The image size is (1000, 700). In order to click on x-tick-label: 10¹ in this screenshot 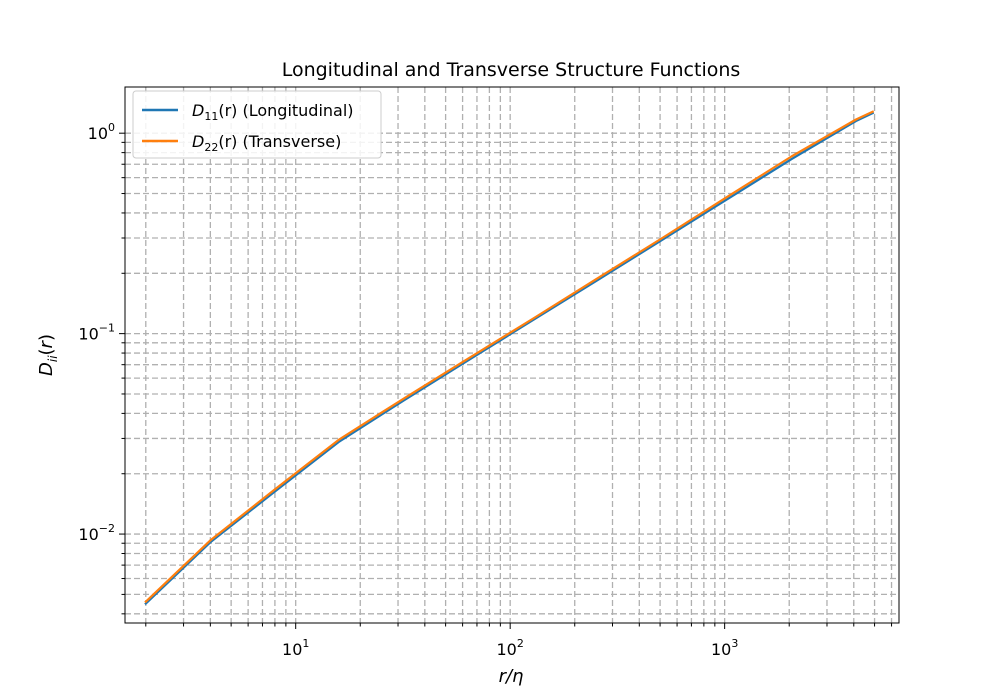, I will do `click(295, 648)`.